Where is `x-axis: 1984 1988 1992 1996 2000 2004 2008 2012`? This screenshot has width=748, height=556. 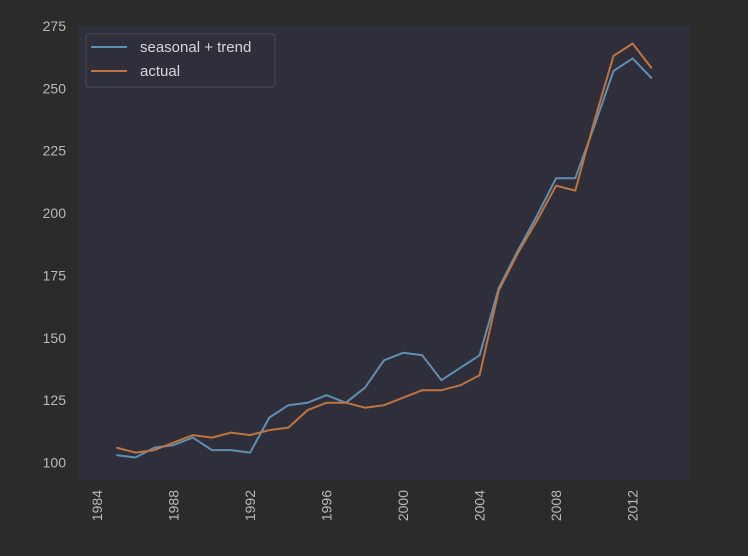 x-axis: 1984 1988 1992 1996 2000 2004 2008 2012 is located at coordinates (365, 505).